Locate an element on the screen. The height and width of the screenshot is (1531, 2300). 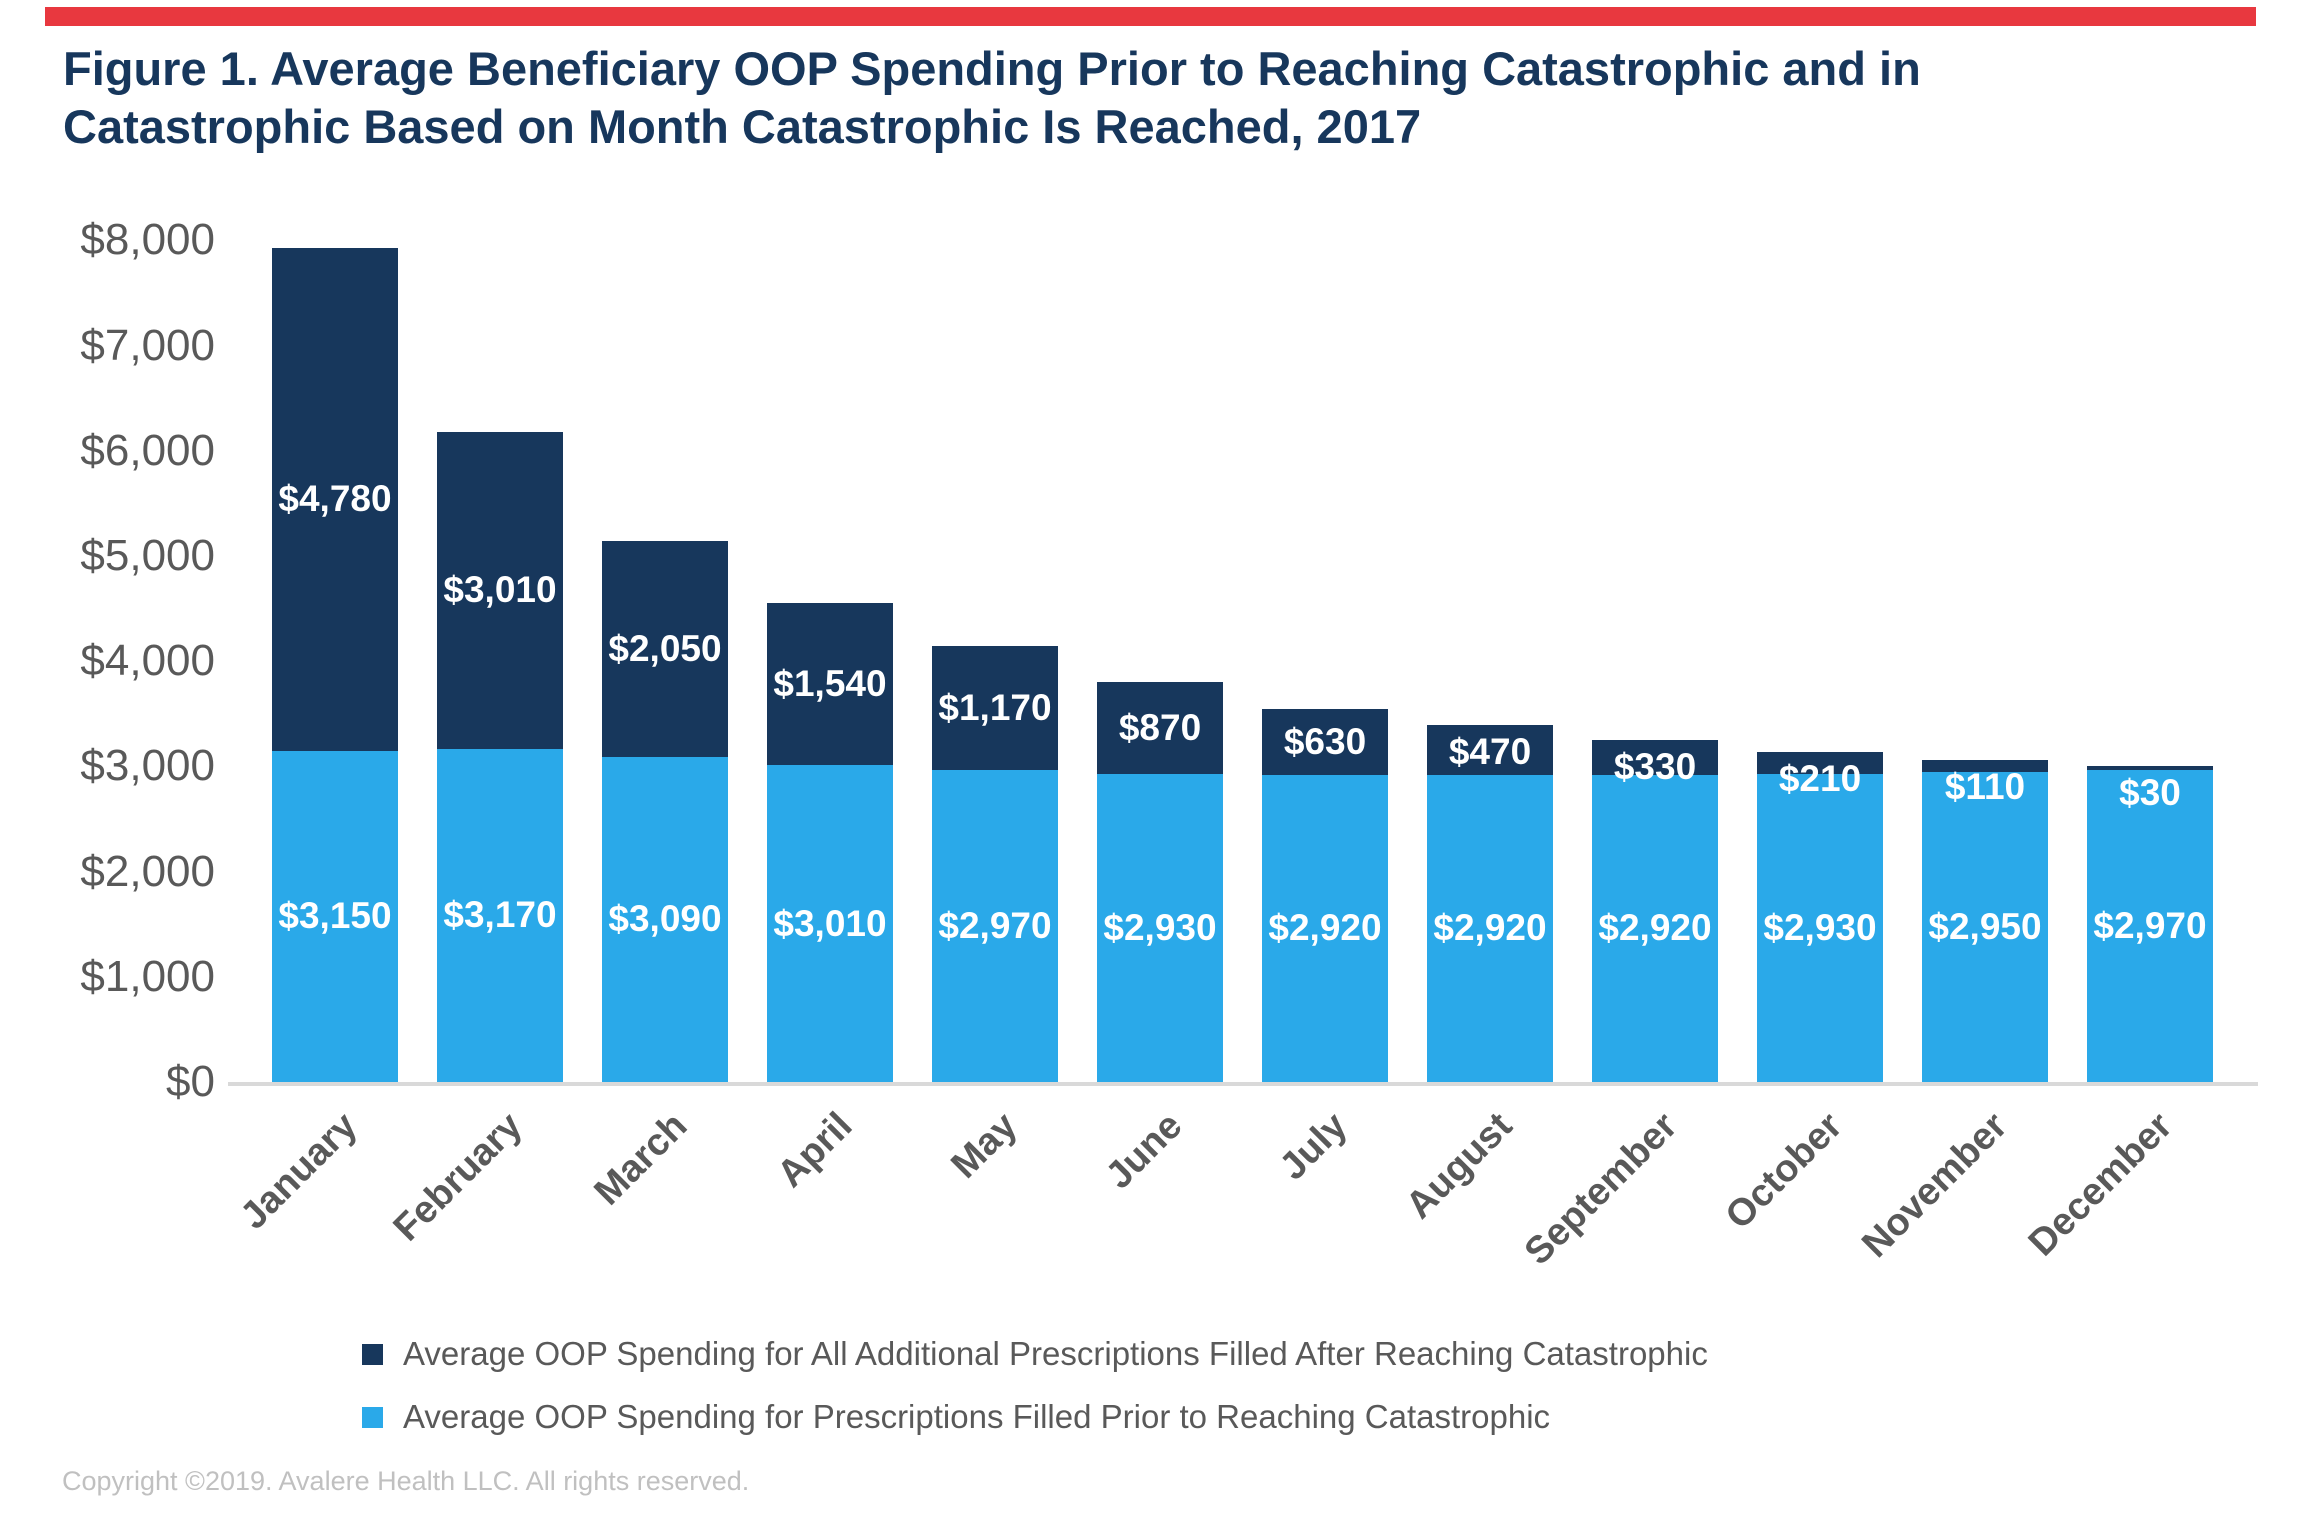
bar-january: $4,780 $3,150 is located at coordinates (335, 664).